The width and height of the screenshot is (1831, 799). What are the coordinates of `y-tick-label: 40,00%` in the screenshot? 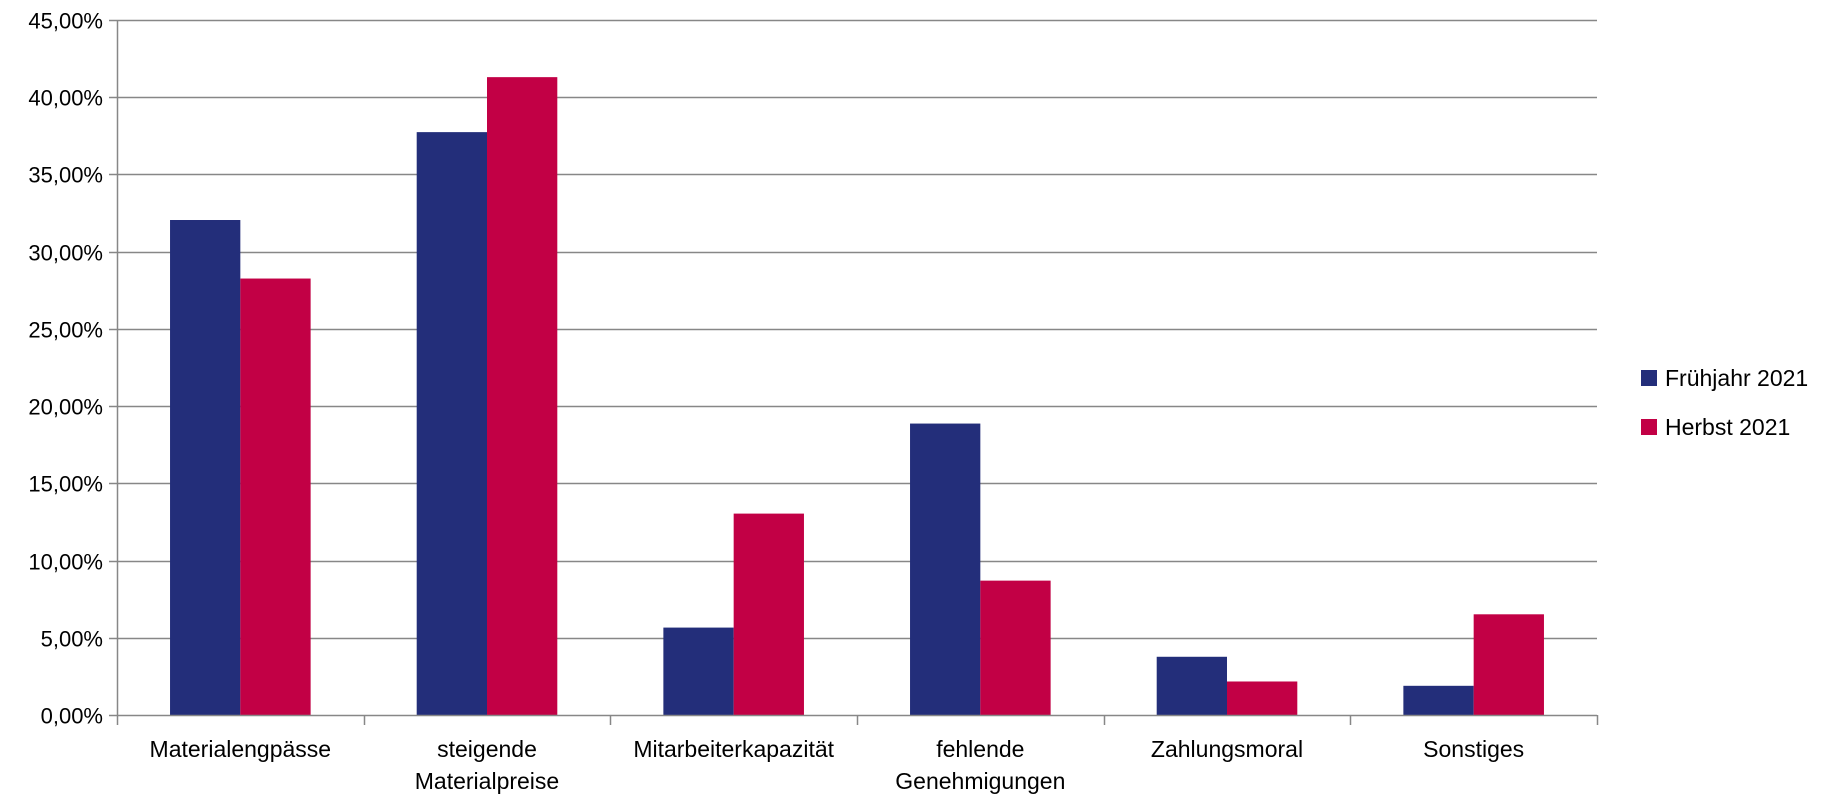 It's located at (65, 98).